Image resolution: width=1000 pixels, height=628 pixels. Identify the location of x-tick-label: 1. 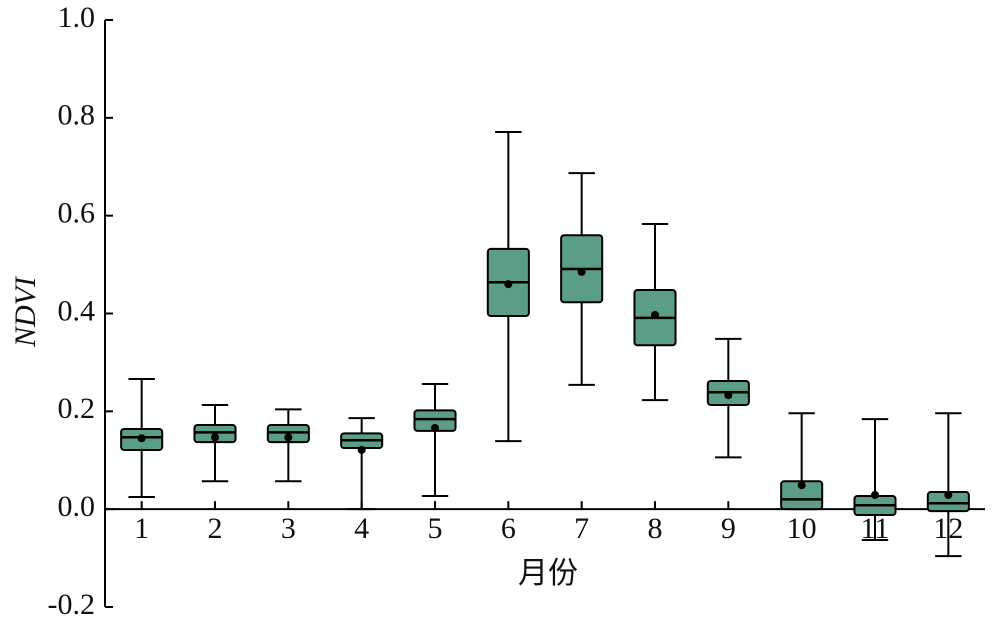
(141, 528).